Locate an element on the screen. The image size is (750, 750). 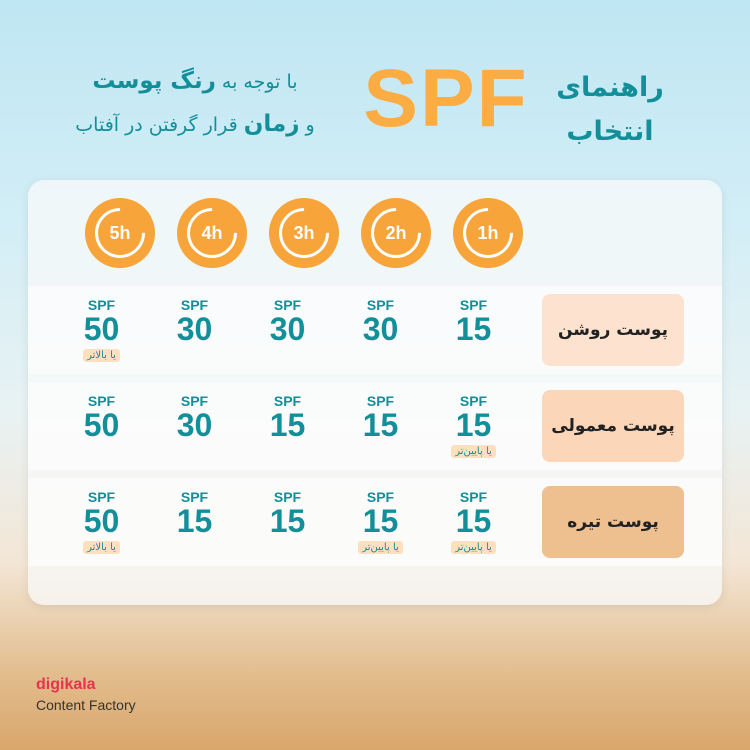
hour-label: 5h is located at coordinates (120, 232).